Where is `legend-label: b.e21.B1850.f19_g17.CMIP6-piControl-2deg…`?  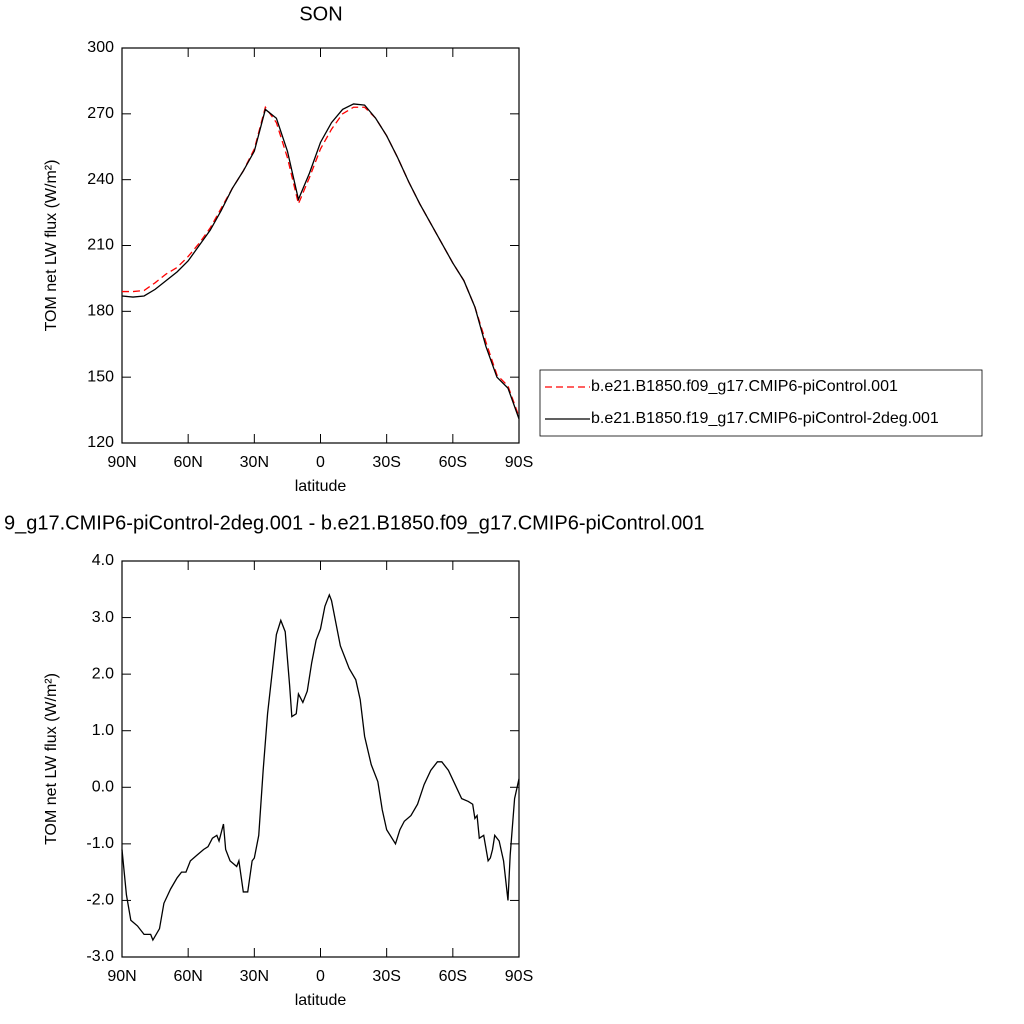 legend-label: b.e21.B1850.f19_g17.CMIP6-piControl-2deg… is located at coordinates (765, 418).